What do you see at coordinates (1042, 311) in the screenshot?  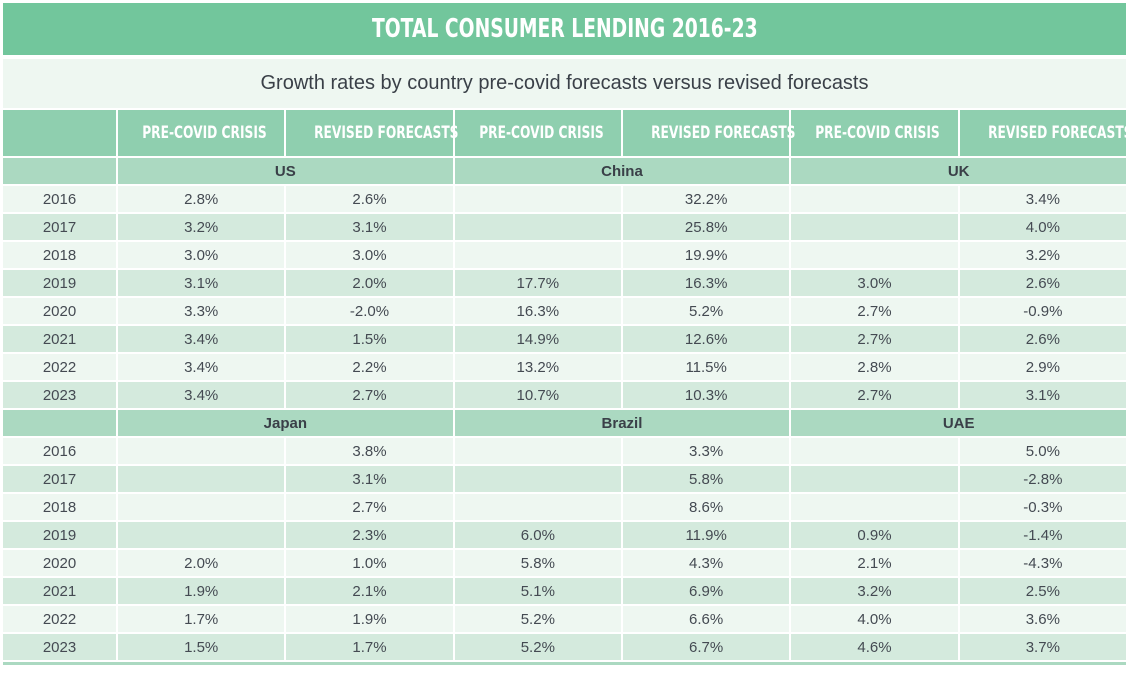 I see `revised-value-cell: -0.9%` at bounding box center [1042, 311].